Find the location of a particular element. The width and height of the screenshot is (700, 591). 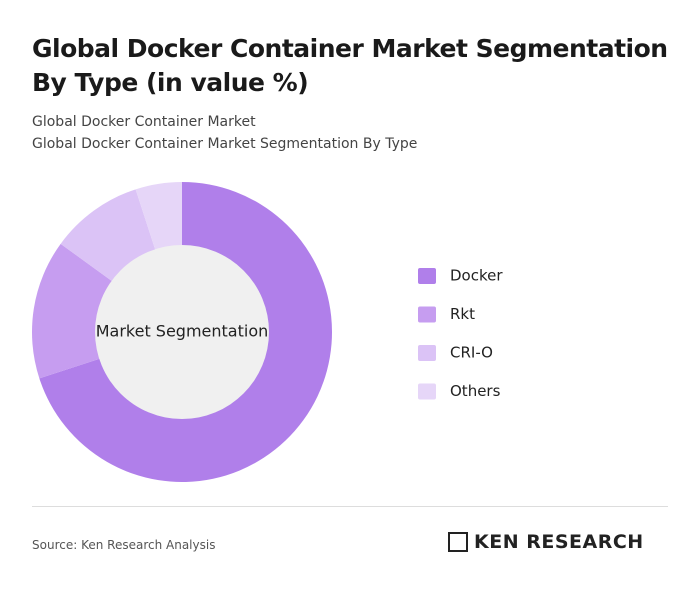

divider is located at coordinates (350, 506).